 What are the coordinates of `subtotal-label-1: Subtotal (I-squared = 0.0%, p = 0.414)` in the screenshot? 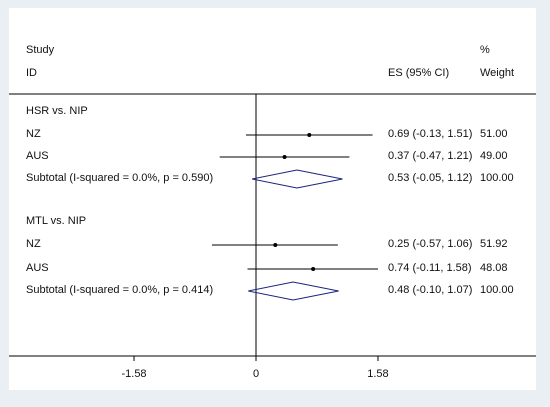 It's located at (120, 290).